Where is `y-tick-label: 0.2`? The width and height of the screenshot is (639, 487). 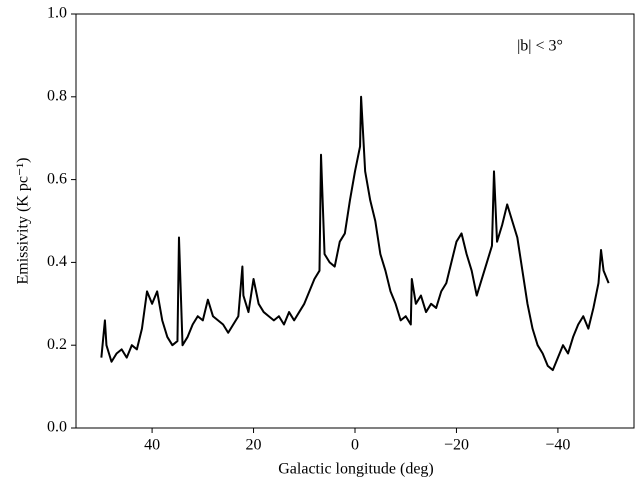 y-tick-label: 0.2 is located at coordinates (57, 344).